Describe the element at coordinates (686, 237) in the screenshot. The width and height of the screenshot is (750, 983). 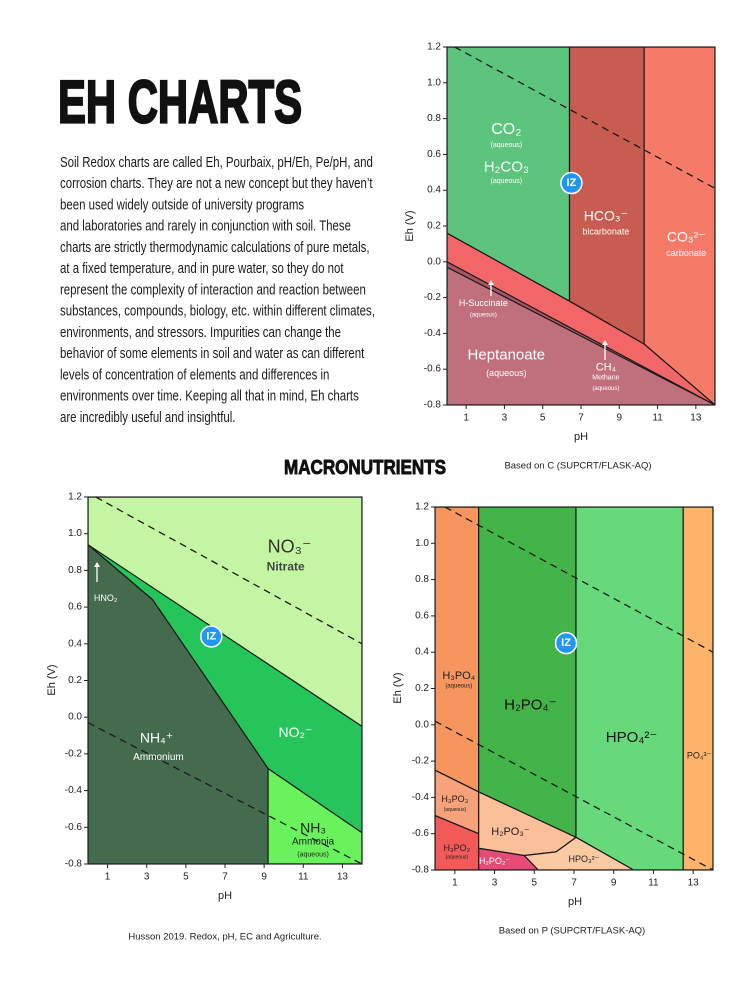
I see `species-label: CO₃²⁻` at that location.